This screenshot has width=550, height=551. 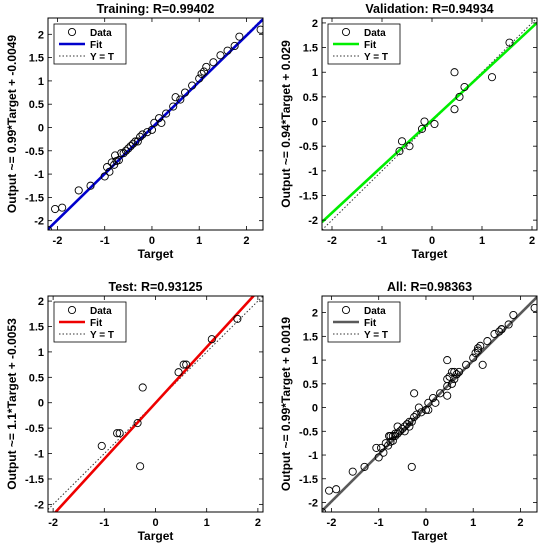 What do you see at coordinates (310, 337) in the screenshot?
I see `panel-4-y-tick-label: 1.5` at bounding box center [310, 337].